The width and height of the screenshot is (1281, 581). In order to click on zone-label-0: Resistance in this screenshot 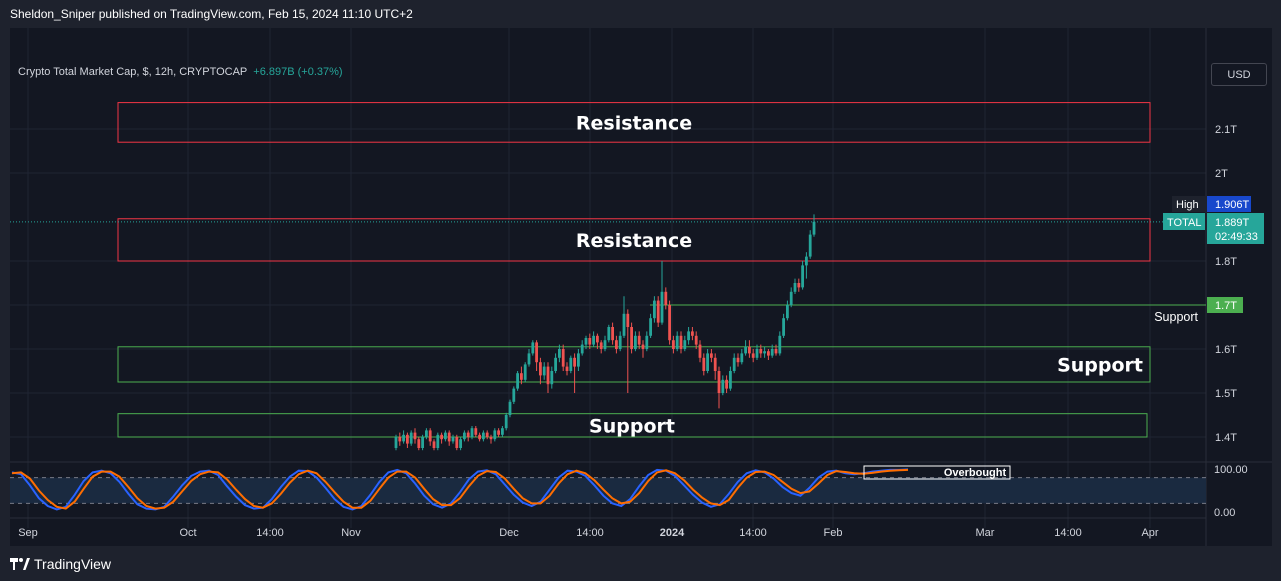, I will do `click(634, 123)`.